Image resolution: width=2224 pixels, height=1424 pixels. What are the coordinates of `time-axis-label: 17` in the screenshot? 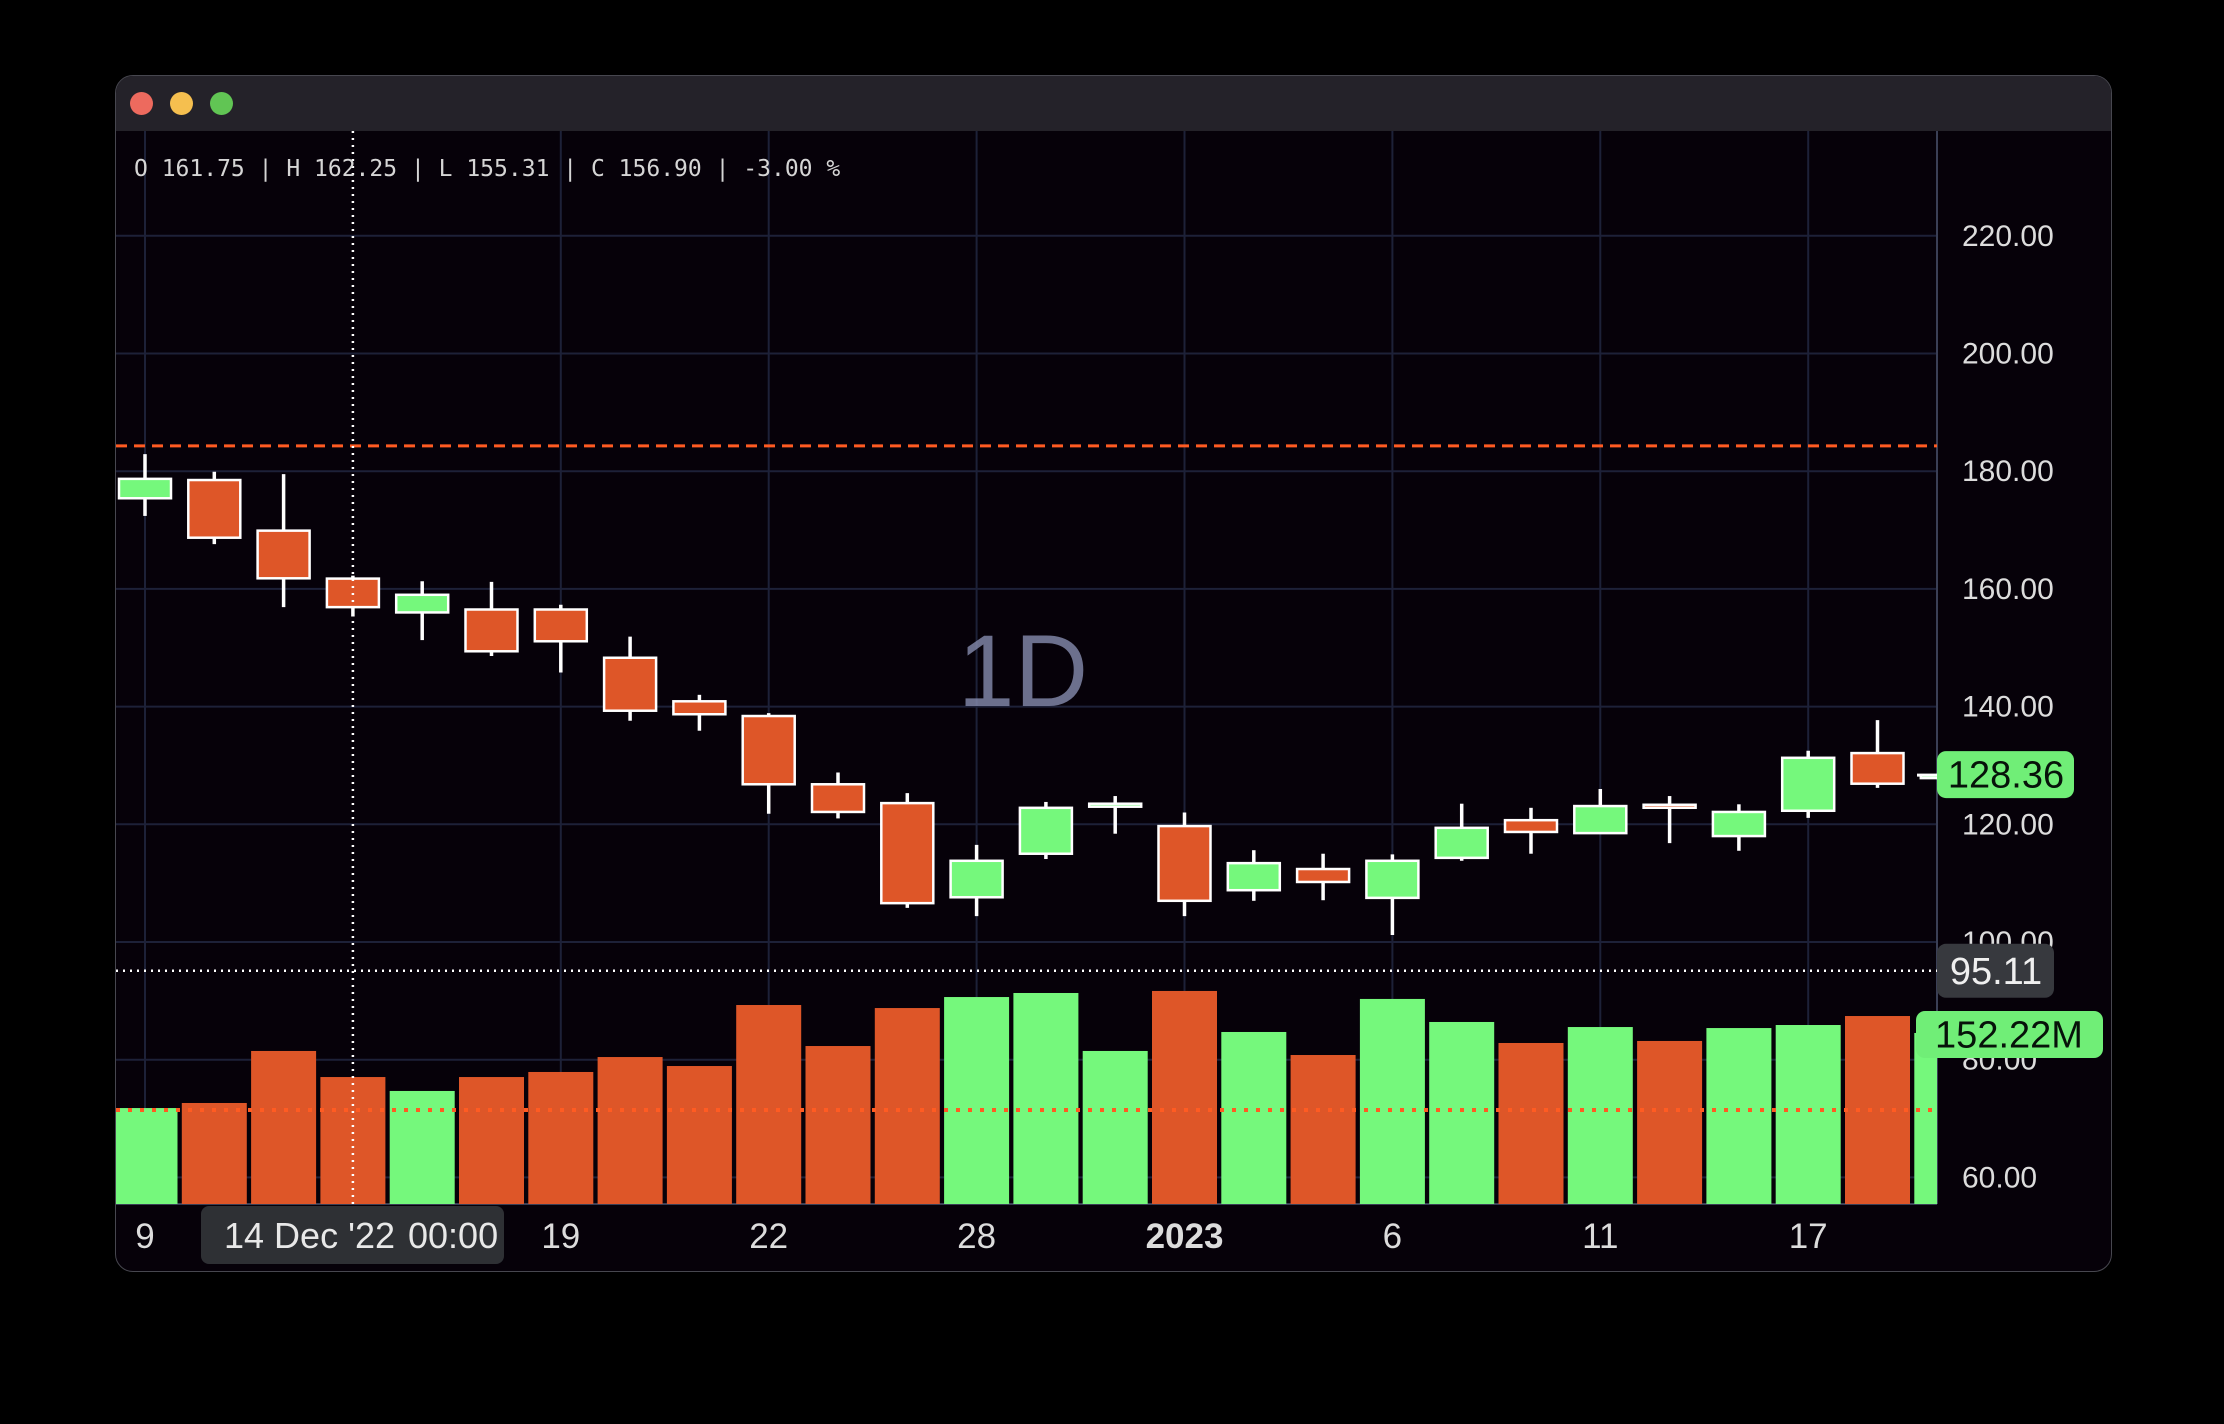 It's located at (1808, 1236).